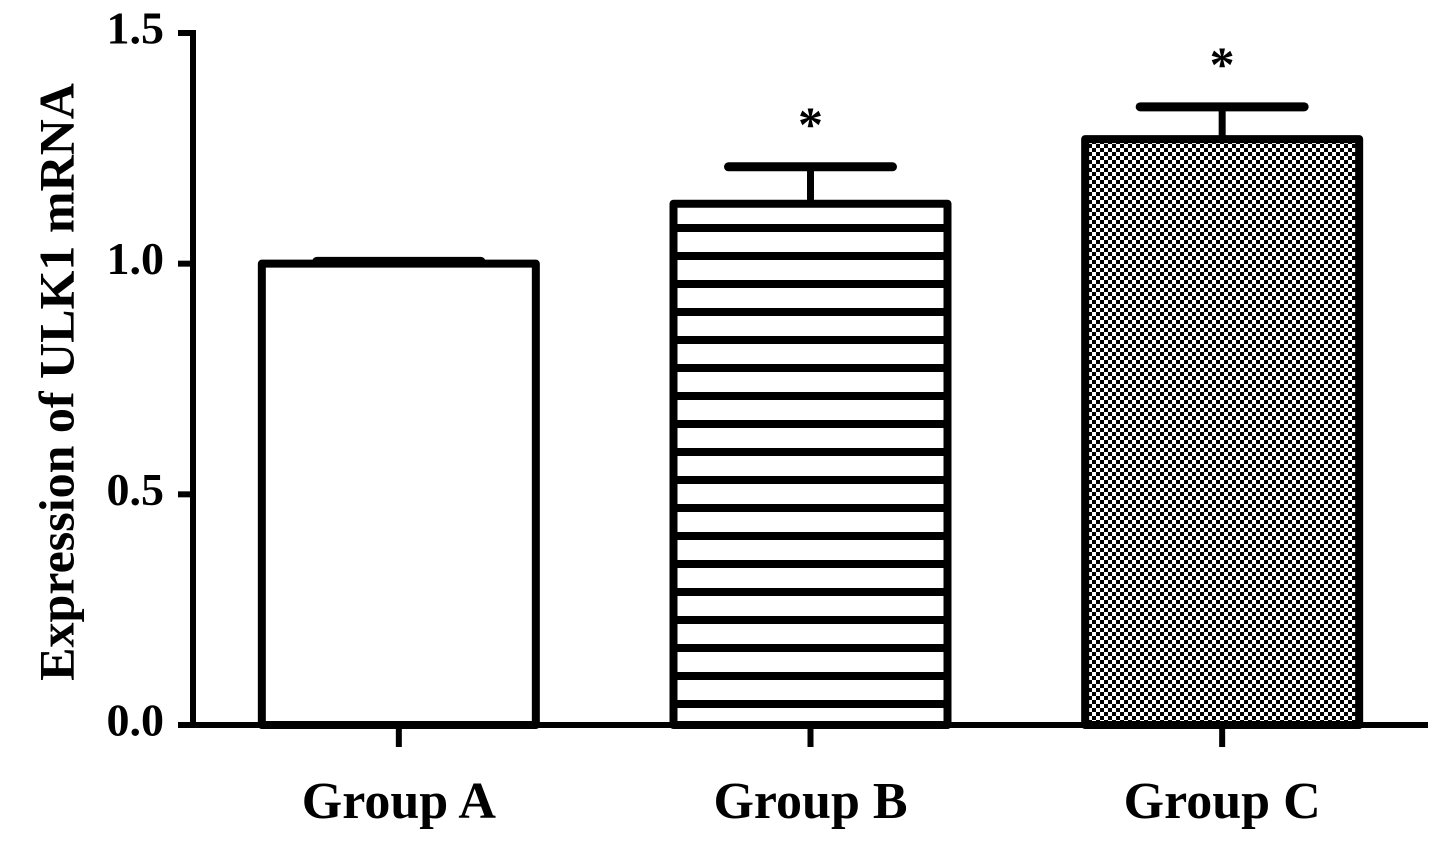 The width and height of the screenshot is (1441, 842). I want to click on y-tick-label: 1.5, so click(136, 28).